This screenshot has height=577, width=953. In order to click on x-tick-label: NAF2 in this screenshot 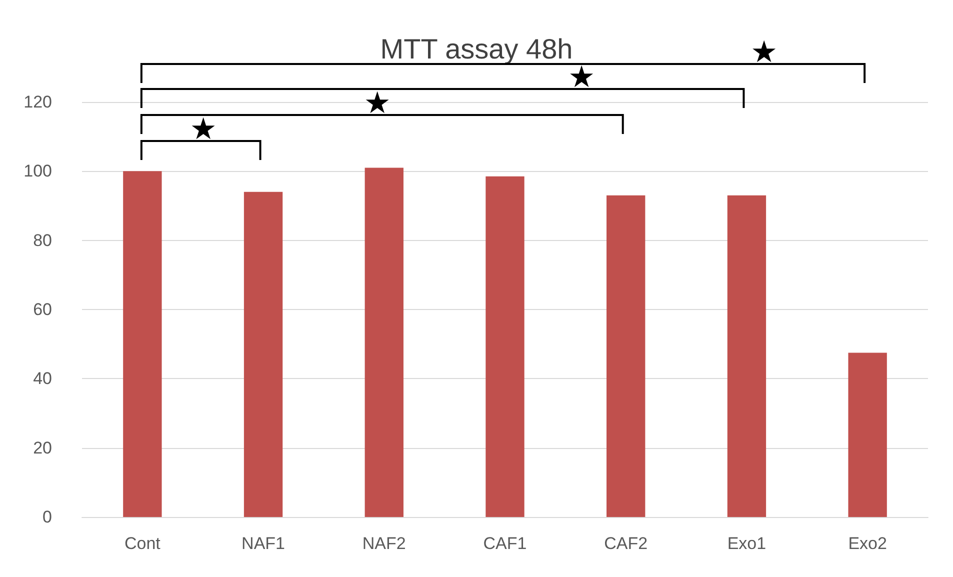, I will do `click(384, 543)`.